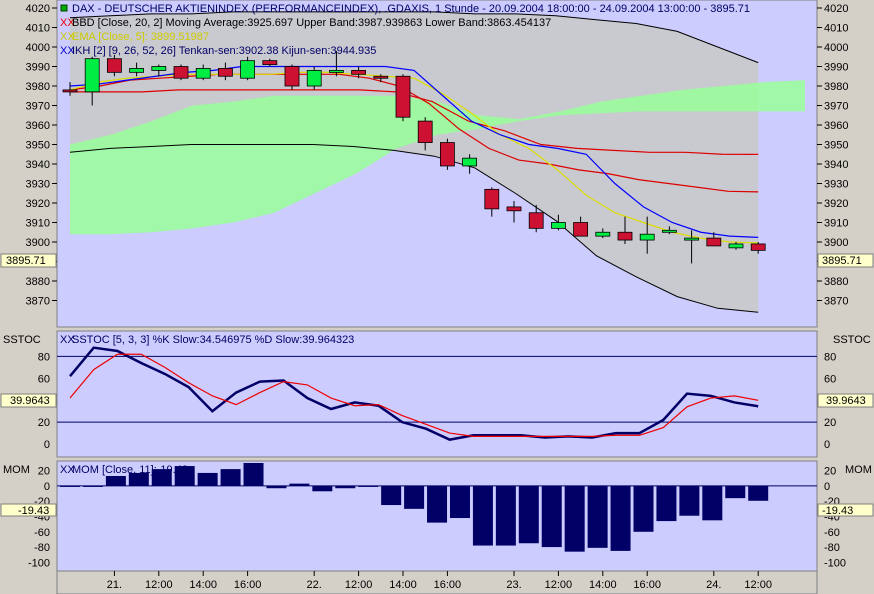  What do you see at coordinates (842, 261) in the screenshot?
I see `price-marker-right: 3895.71` at bounding box center [842, 261].